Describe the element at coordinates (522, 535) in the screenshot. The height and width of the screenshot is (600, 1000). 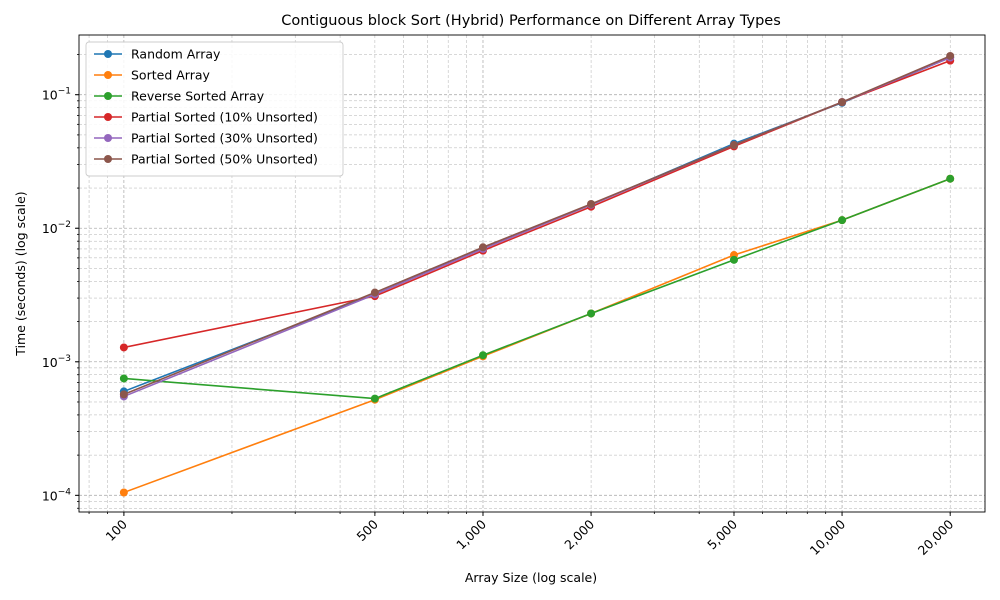
I see `x-axis-ticks: 100 500 1,000 2,000 5,000 10,000 20,000` at that location.